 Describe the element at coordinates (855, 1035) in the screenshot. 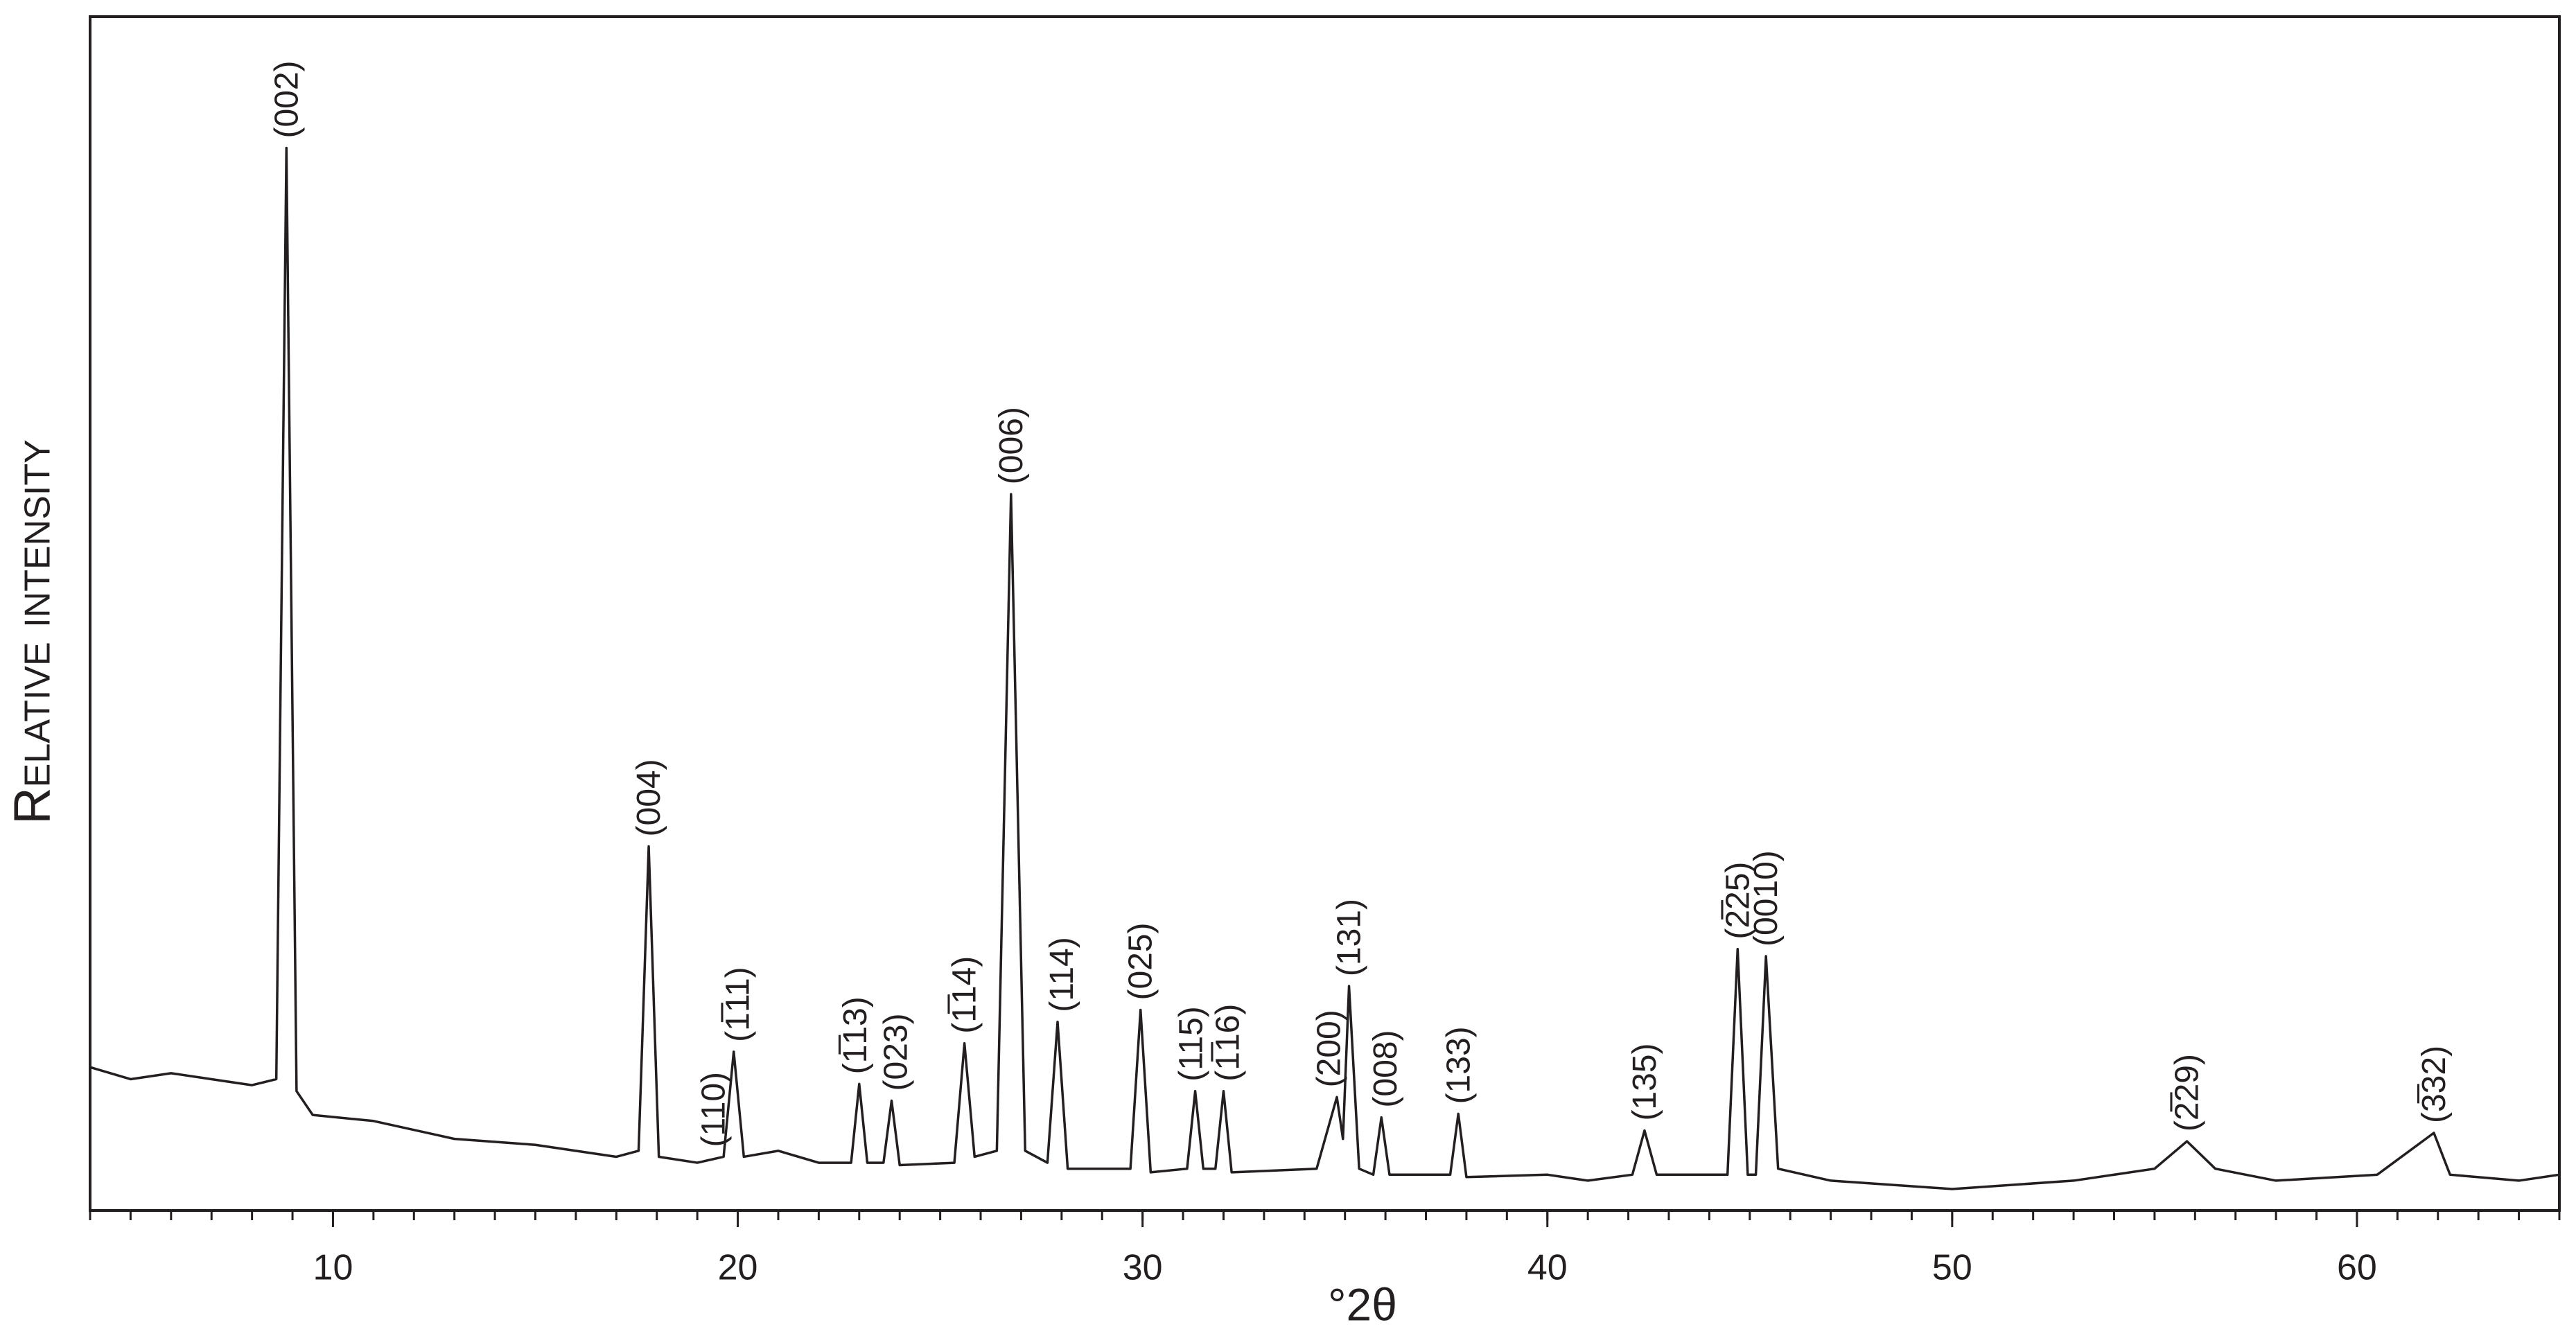

I see `peak-label: (1̅13)` at that location.